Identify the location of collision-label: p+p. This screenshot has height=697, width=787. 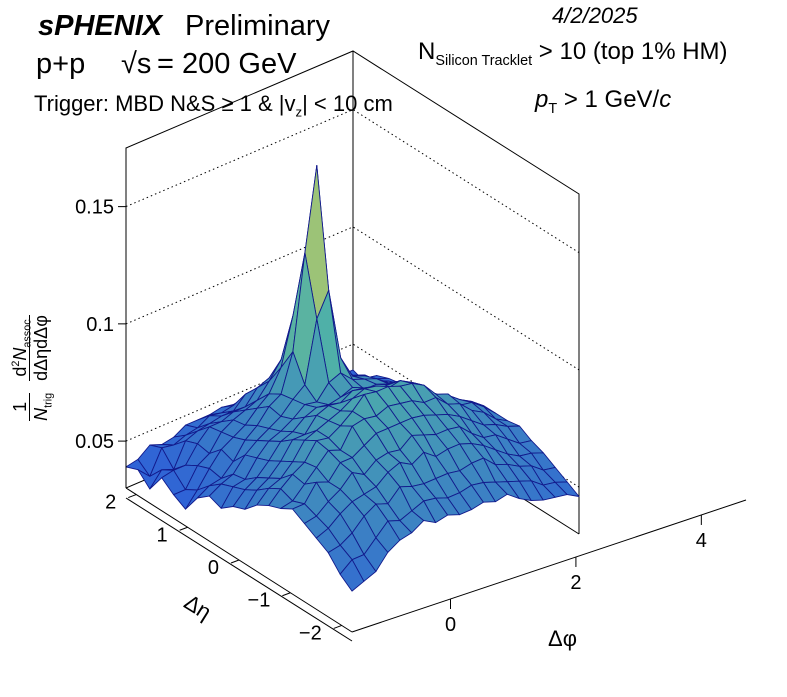
(61, 64).